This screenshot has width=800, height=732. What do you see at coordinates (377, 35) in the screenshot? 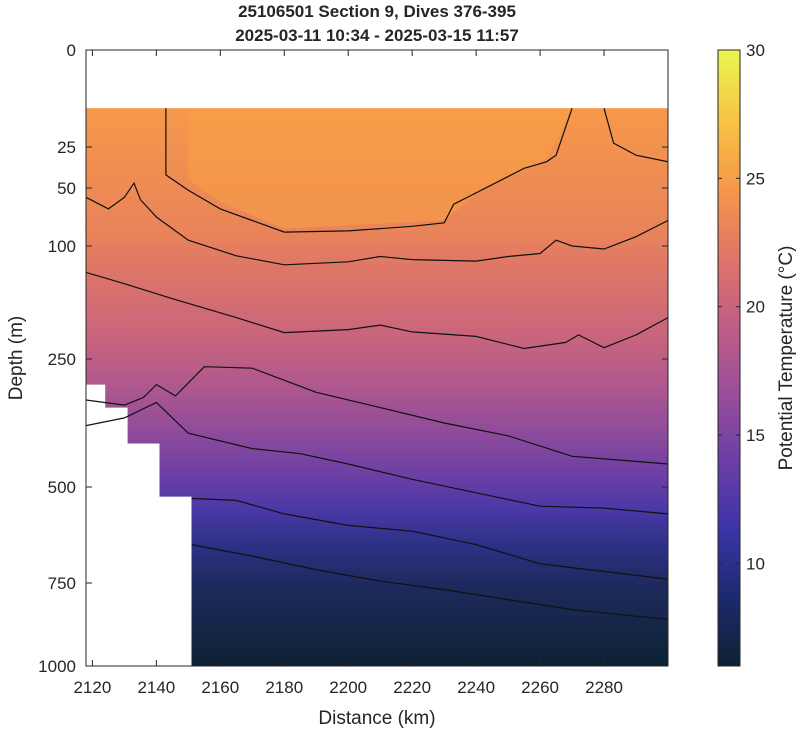
I see `chart-title-line2: 2025-03-11 10:34 - 2025-03-15 11:57` at bounding box center [377, 35].